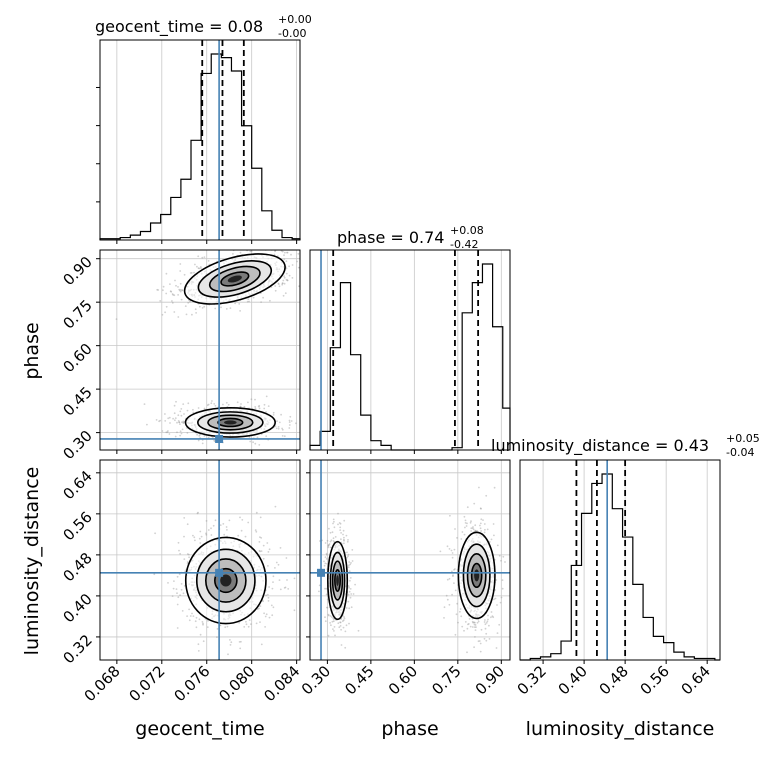  Describe the element at coordinates (743, 438) in the screenshot. I see `title-luminosity-distance-upper: +0.05` at that location.